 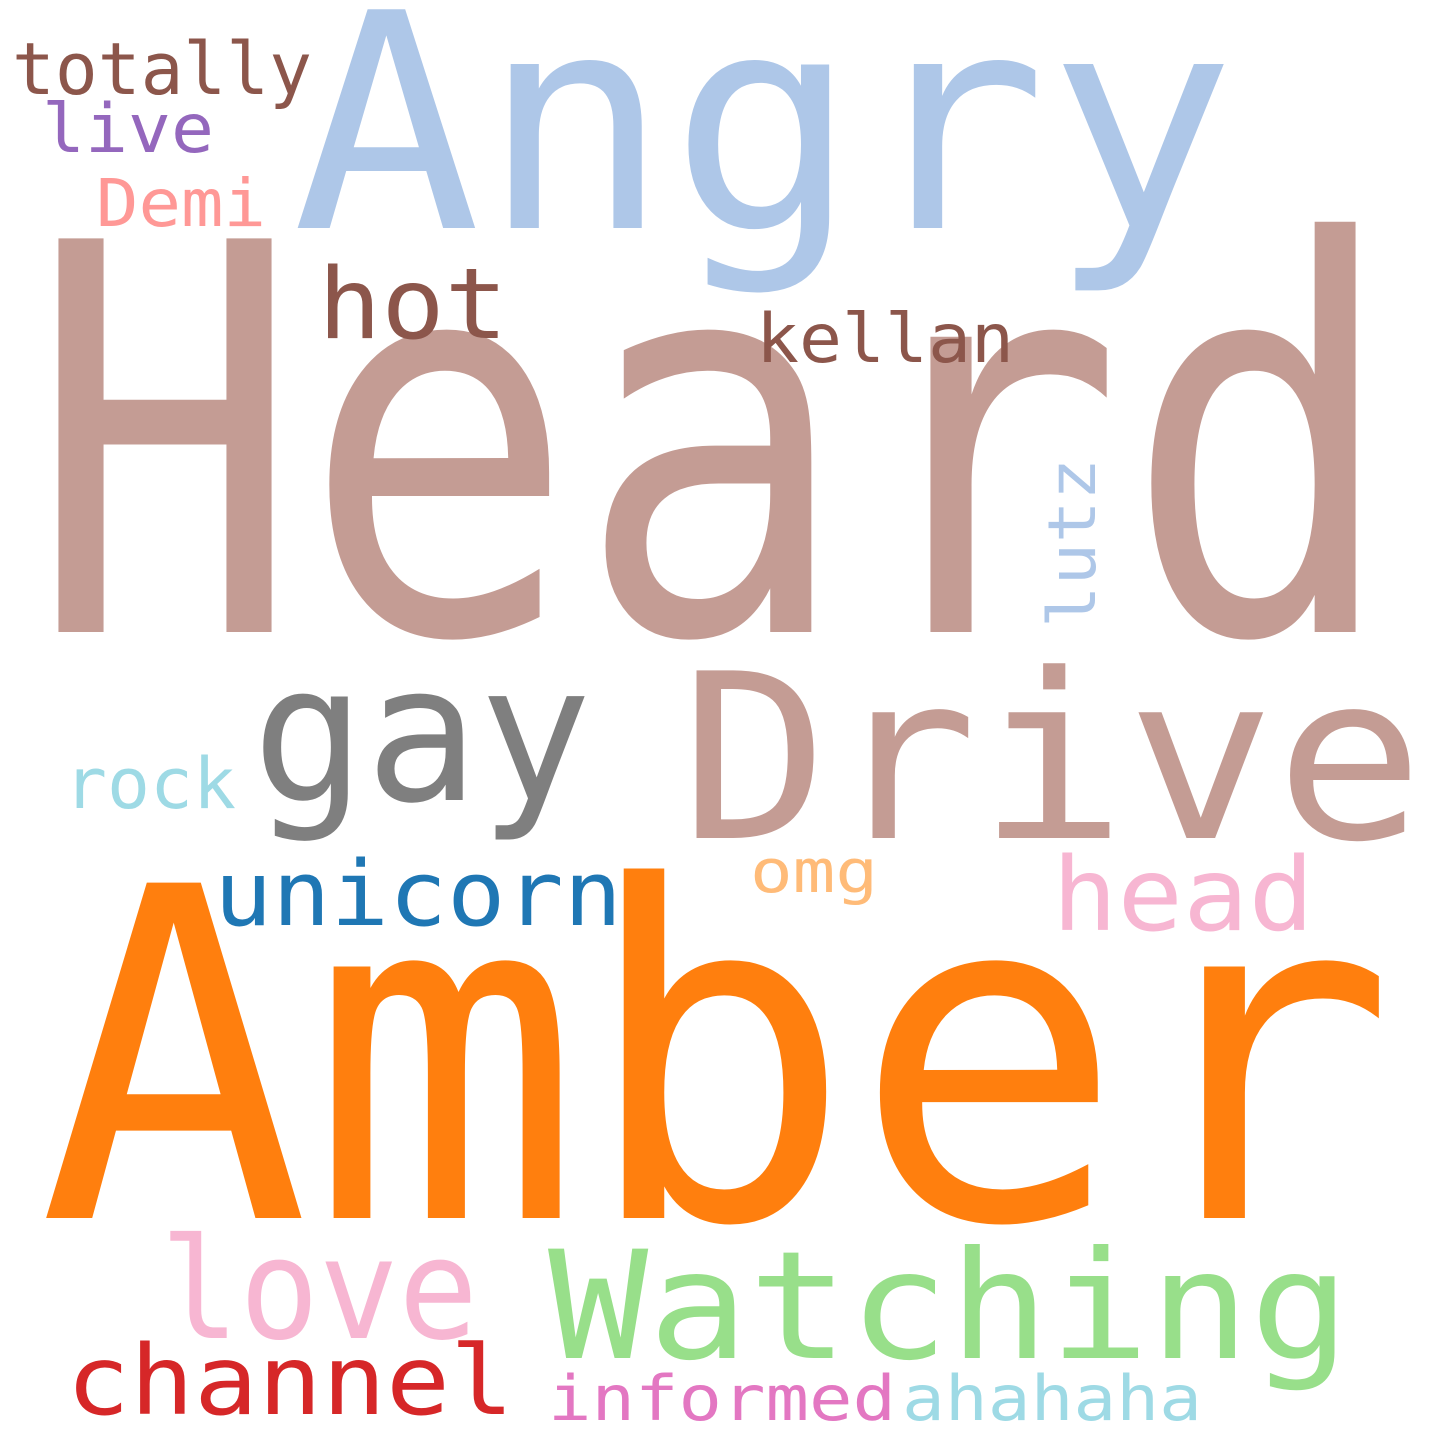 I want to click on word-informed: informed, so click(x=722, y=1398).